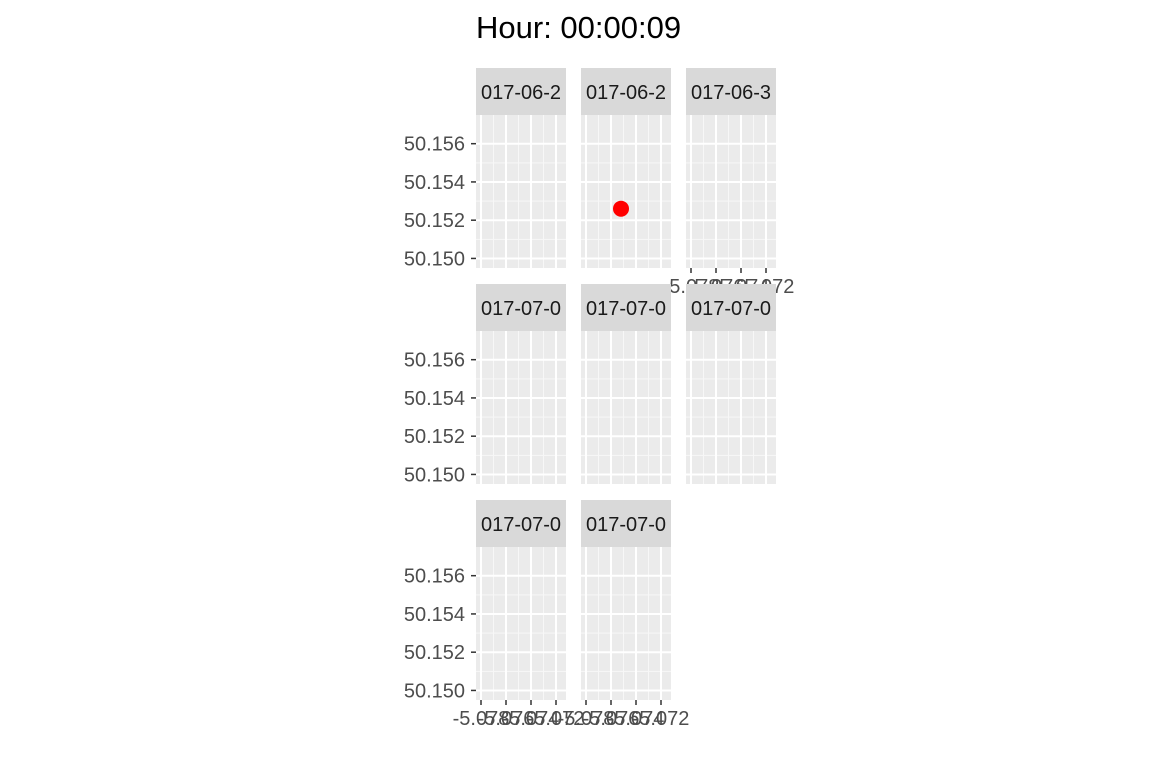 The height and width of the screenshot is (768, 1152). Describe the element at coordinates (621, 208) in the screenshot. I see `data-point` at that location.